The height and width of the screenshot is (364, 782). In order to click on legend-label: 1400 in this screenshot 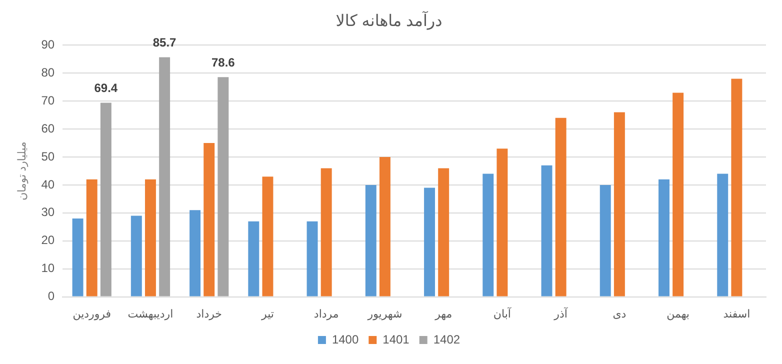, I will do `click(345, 339)`.